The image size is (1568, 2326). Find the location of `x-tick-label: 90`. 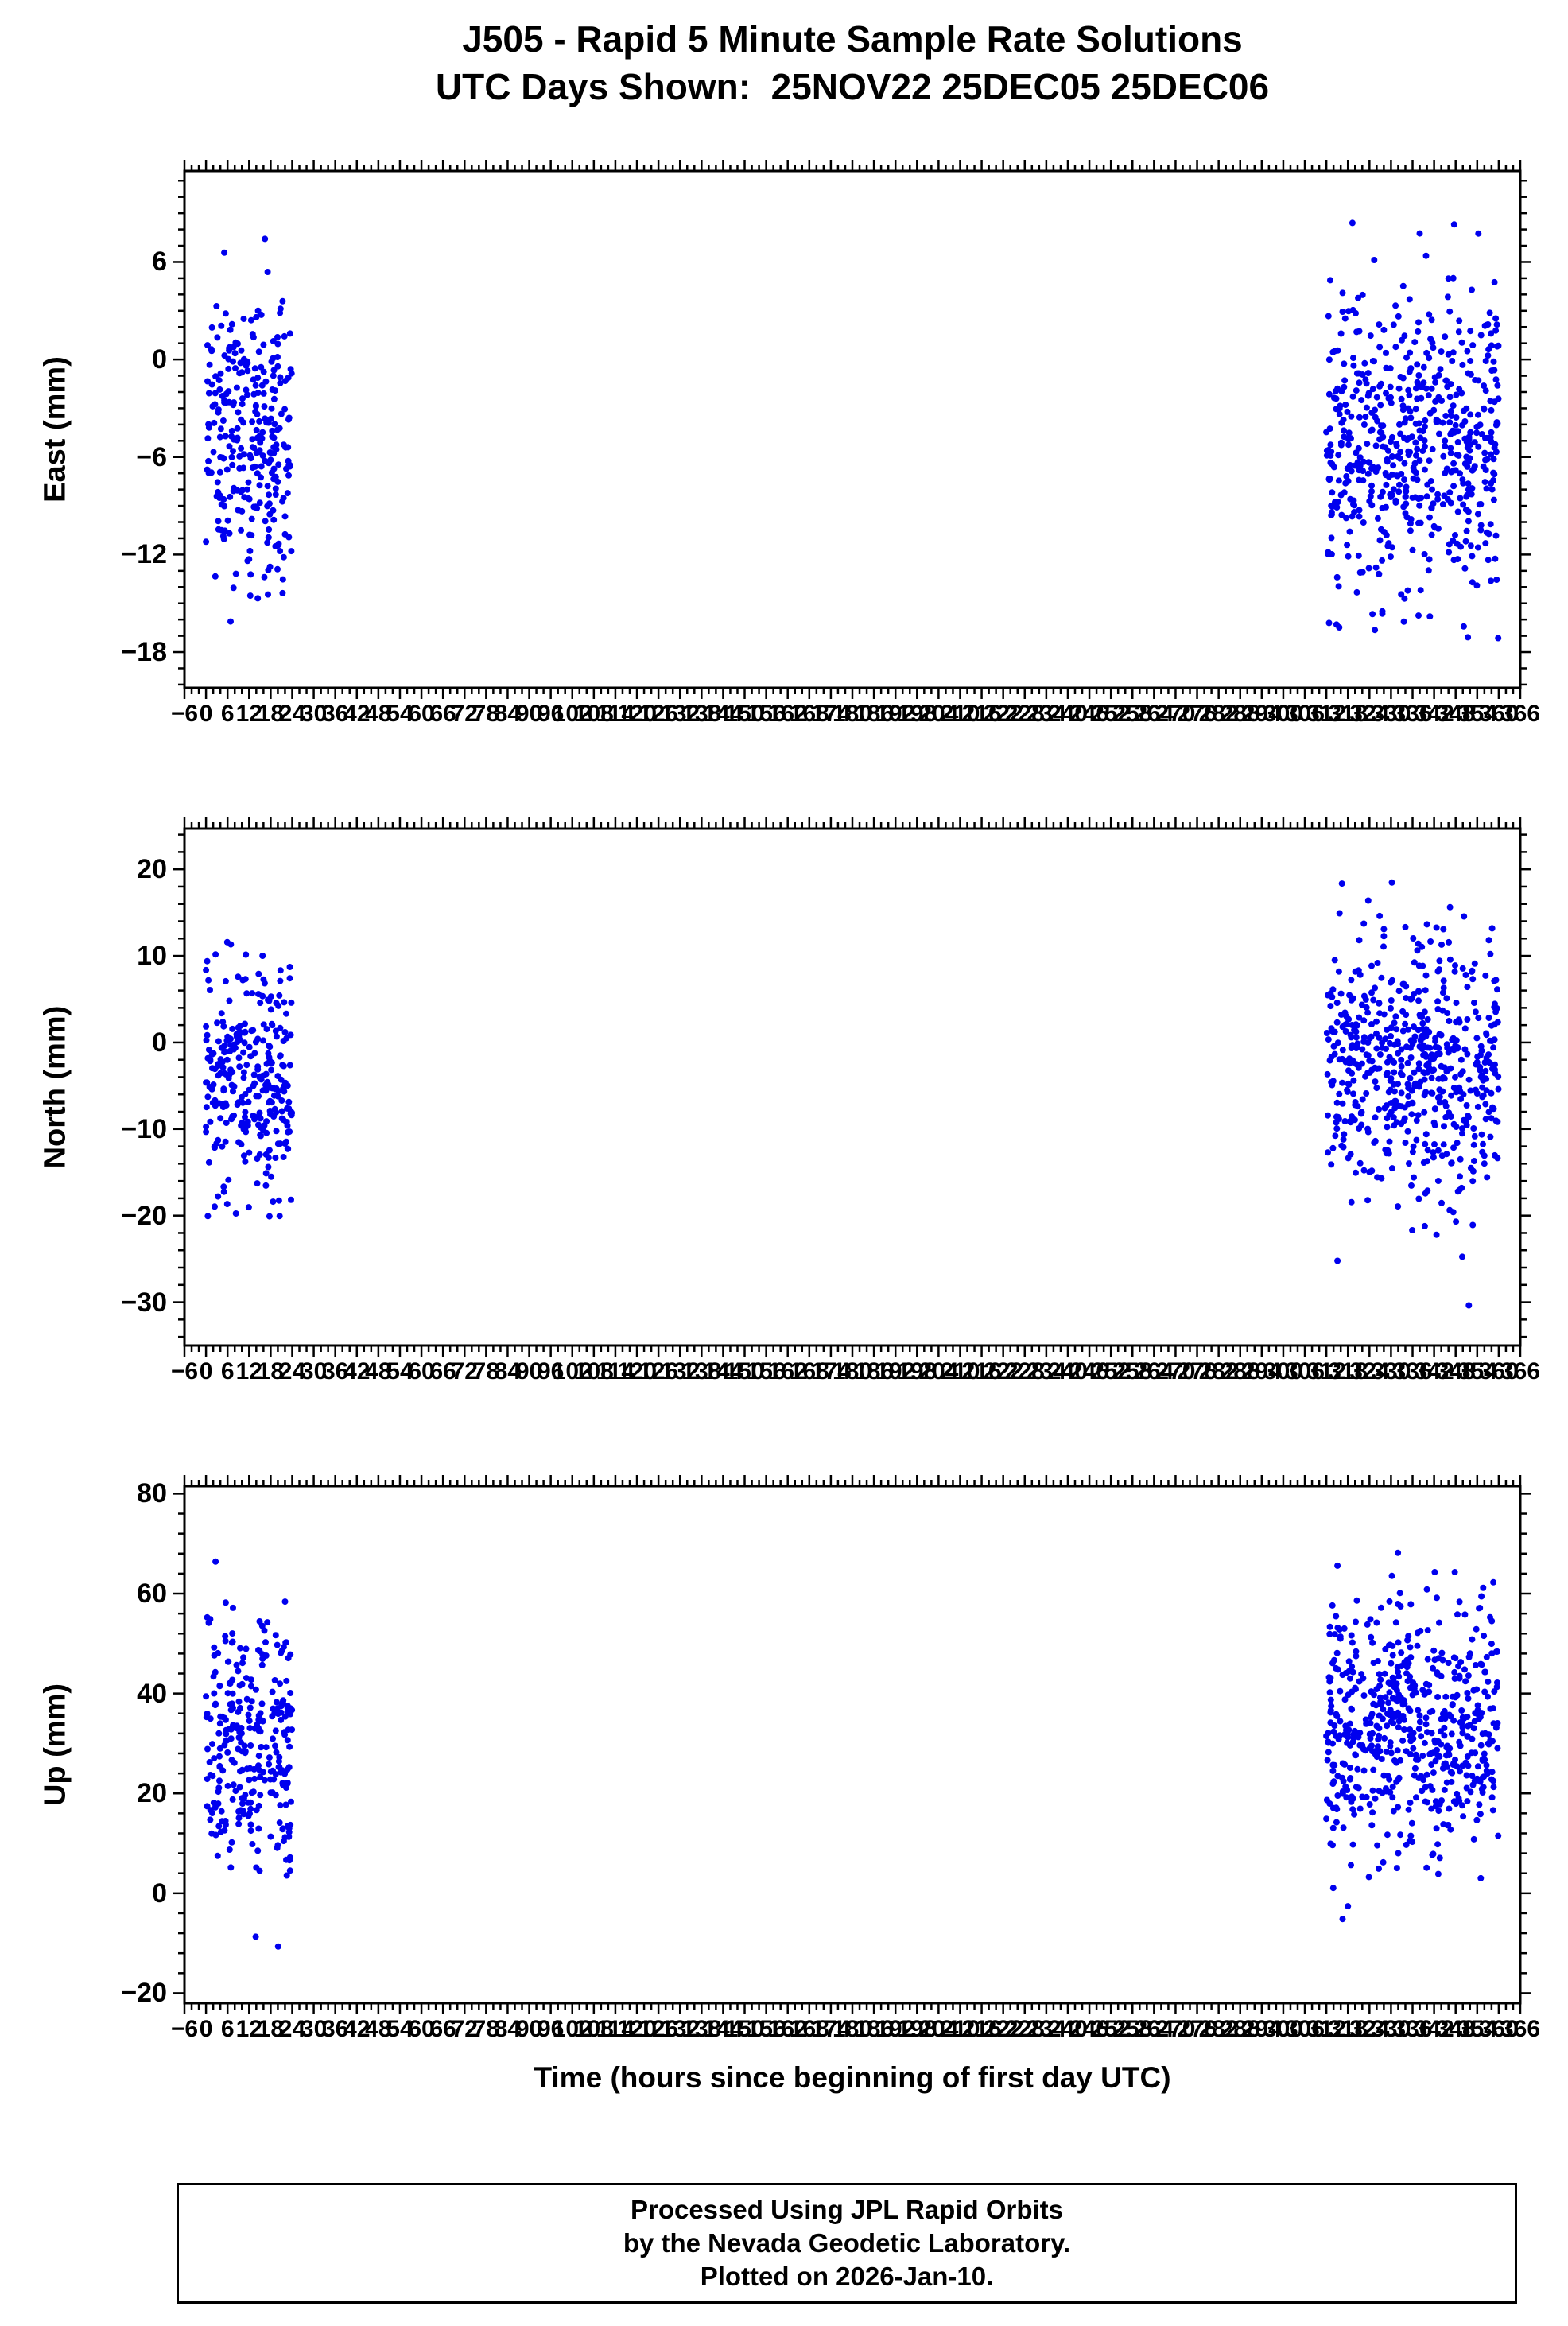

x-tick-label: 90 is located at coordinates (529, 714).